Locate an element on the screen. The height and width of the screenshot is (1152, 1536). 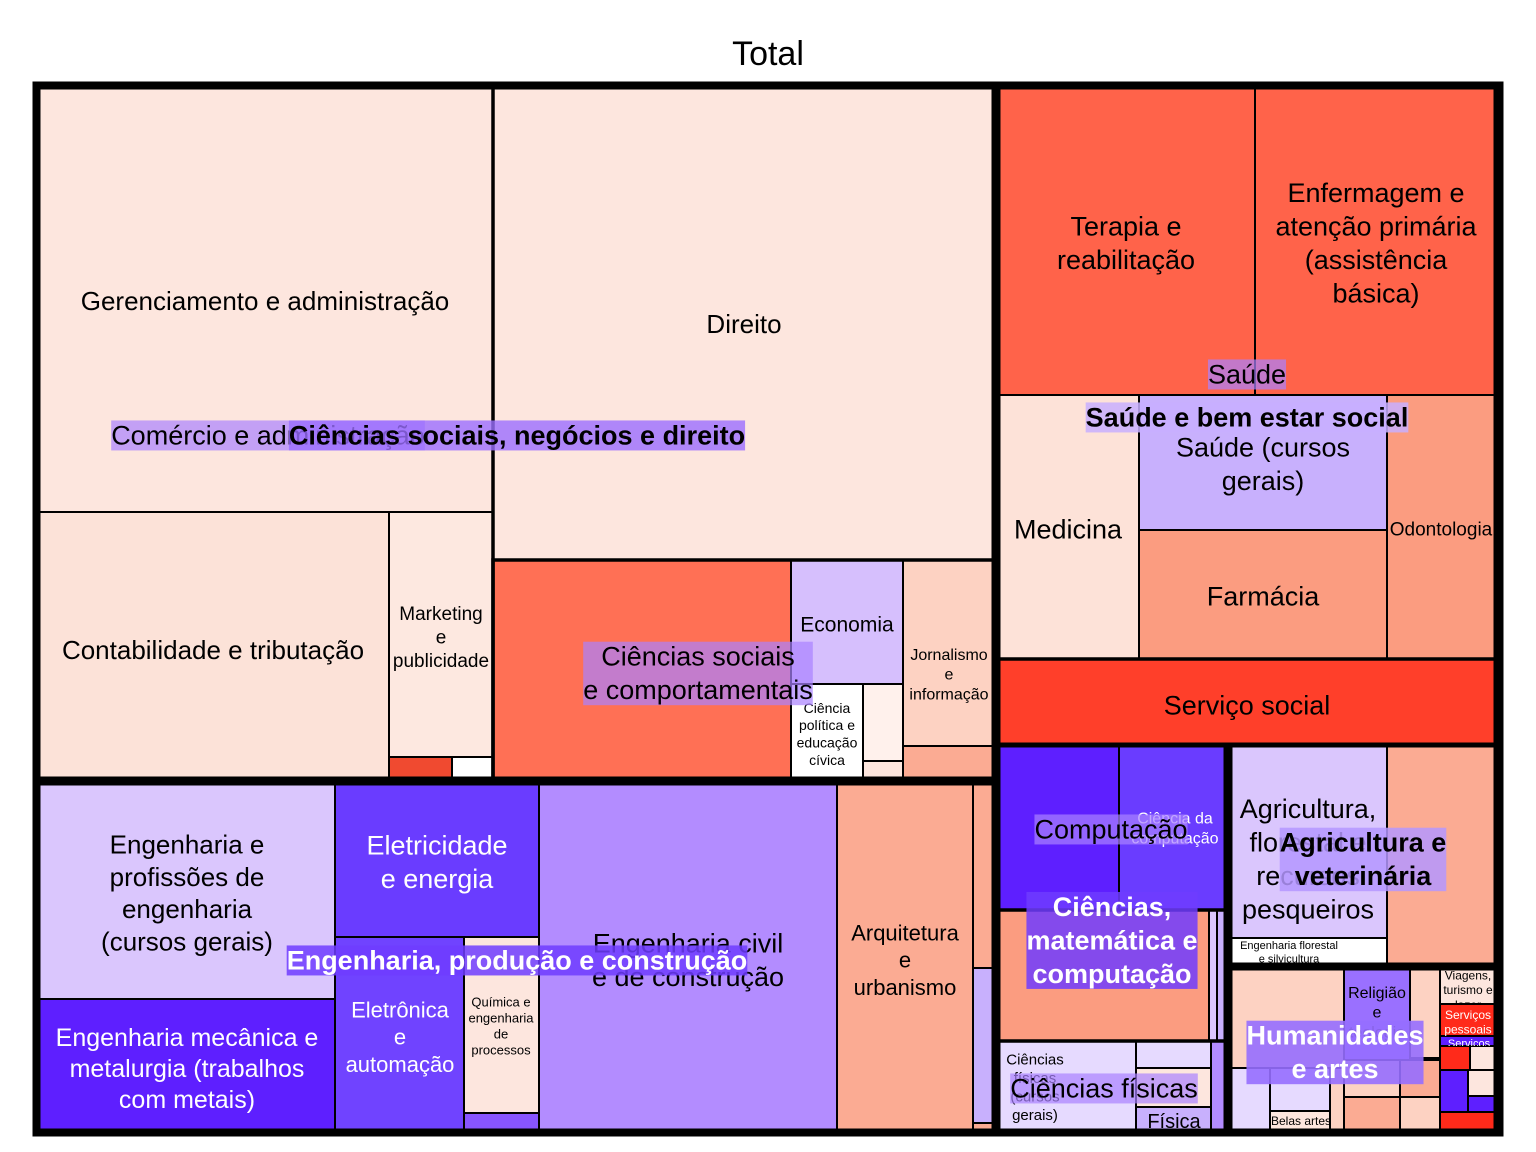
subgroup-label-2: Saúde is located at coordinates (1247, 374).